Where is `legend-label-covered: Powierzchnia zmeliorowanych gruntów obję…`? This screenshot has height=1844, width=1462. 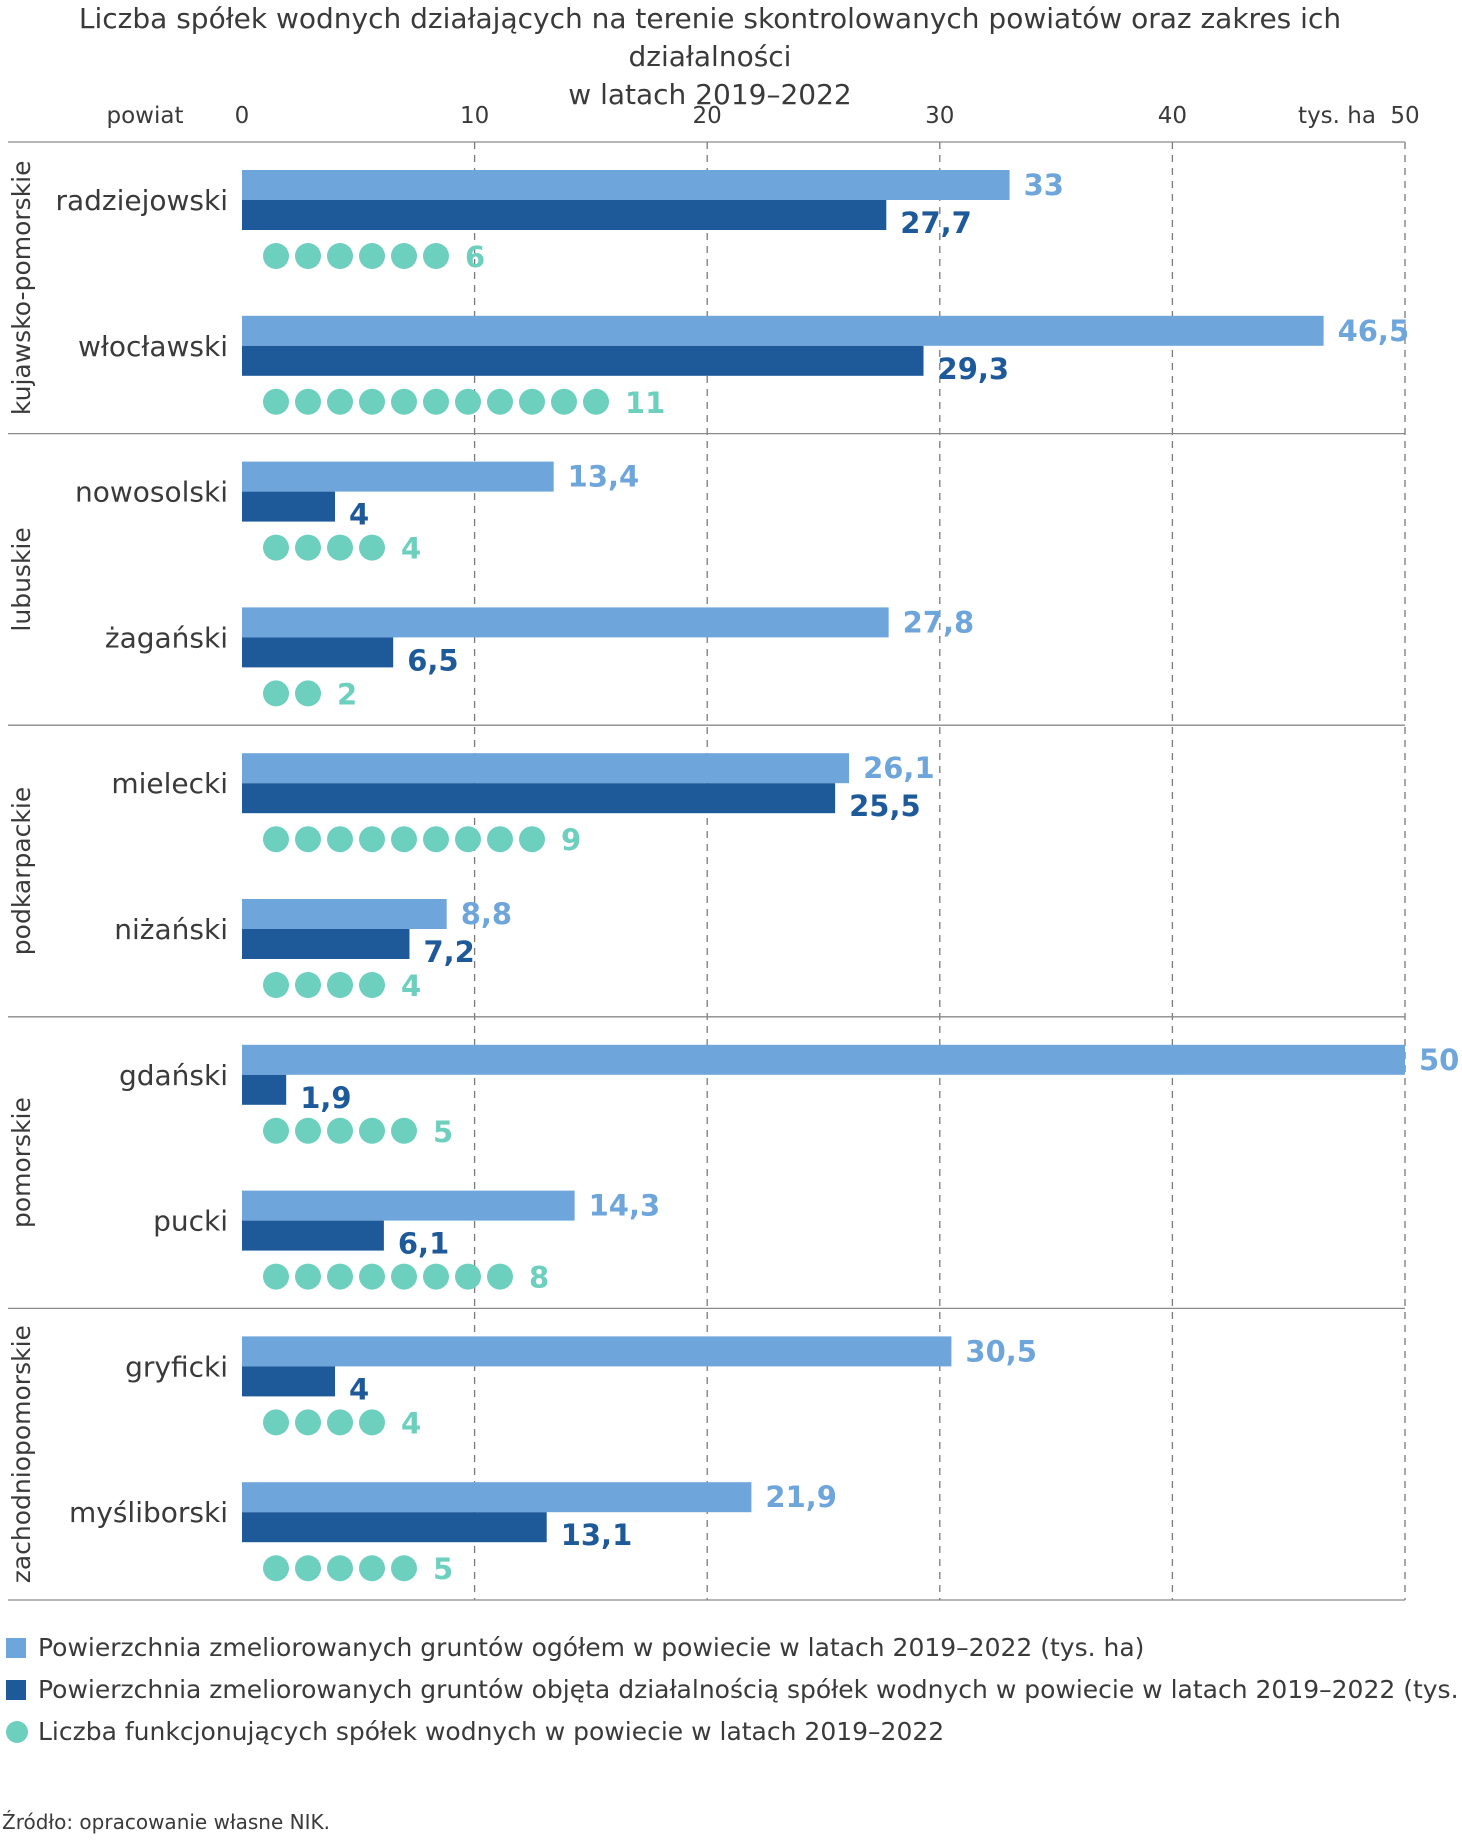 legend-label-covered: Powierzchnia zmeliorowanych gruntów obję… is located at coordinates (750, 1689).